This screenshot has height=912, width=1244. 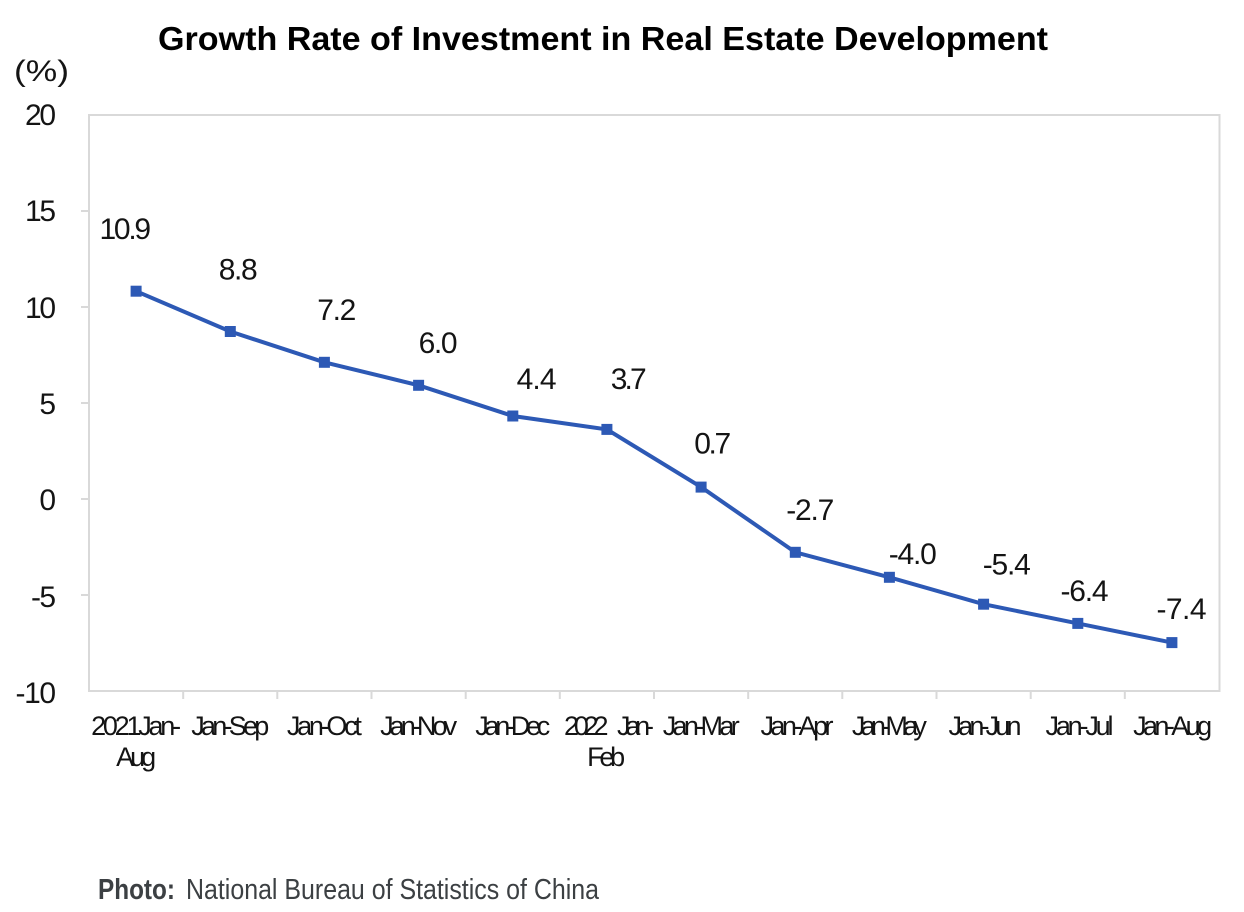 I want to click on svg-text: 0.7, so click(x=712, y=444).